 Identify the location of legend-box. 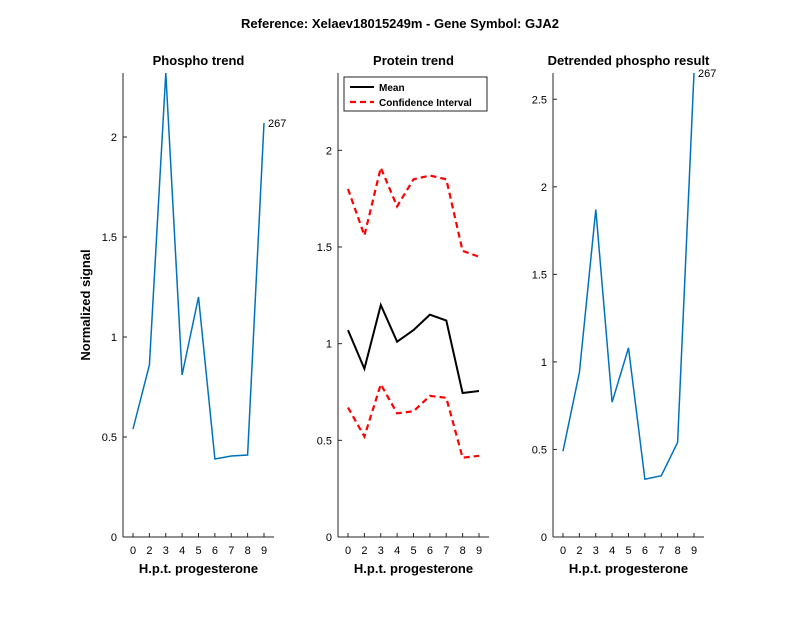
(415, 94).